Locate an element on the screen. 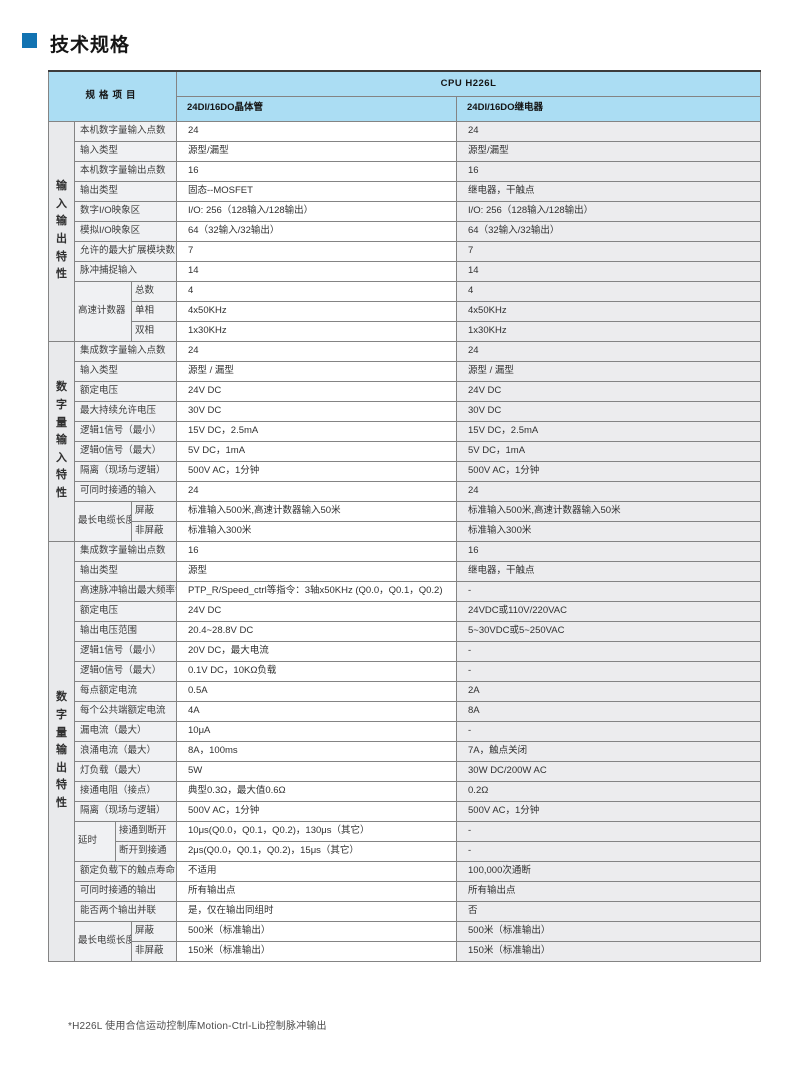 Image resolution: width=800 pixels, height=1069 pixels. table-row: 输出类型 源型 继电器，干触点 is located at coordinates (405, 571).